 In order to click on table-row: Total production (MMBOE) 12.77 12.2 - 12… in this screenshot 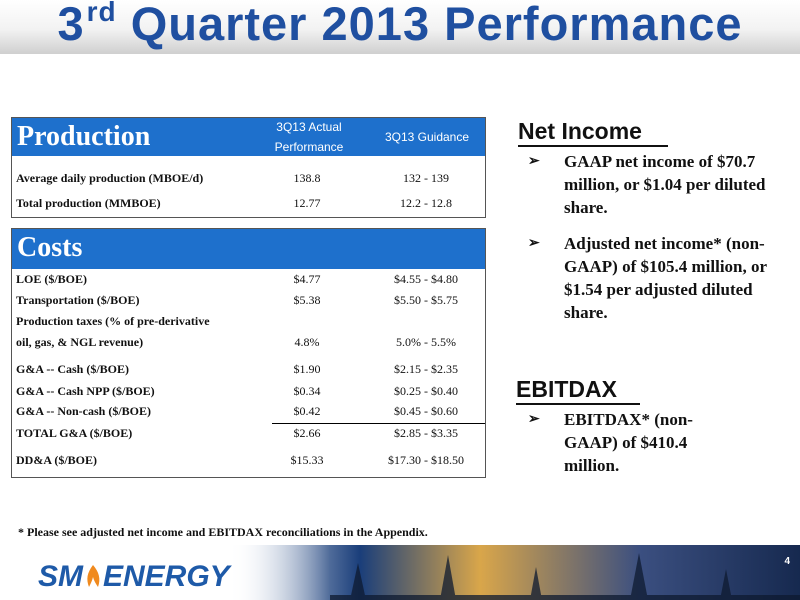, I will do `click(234, 203)`.